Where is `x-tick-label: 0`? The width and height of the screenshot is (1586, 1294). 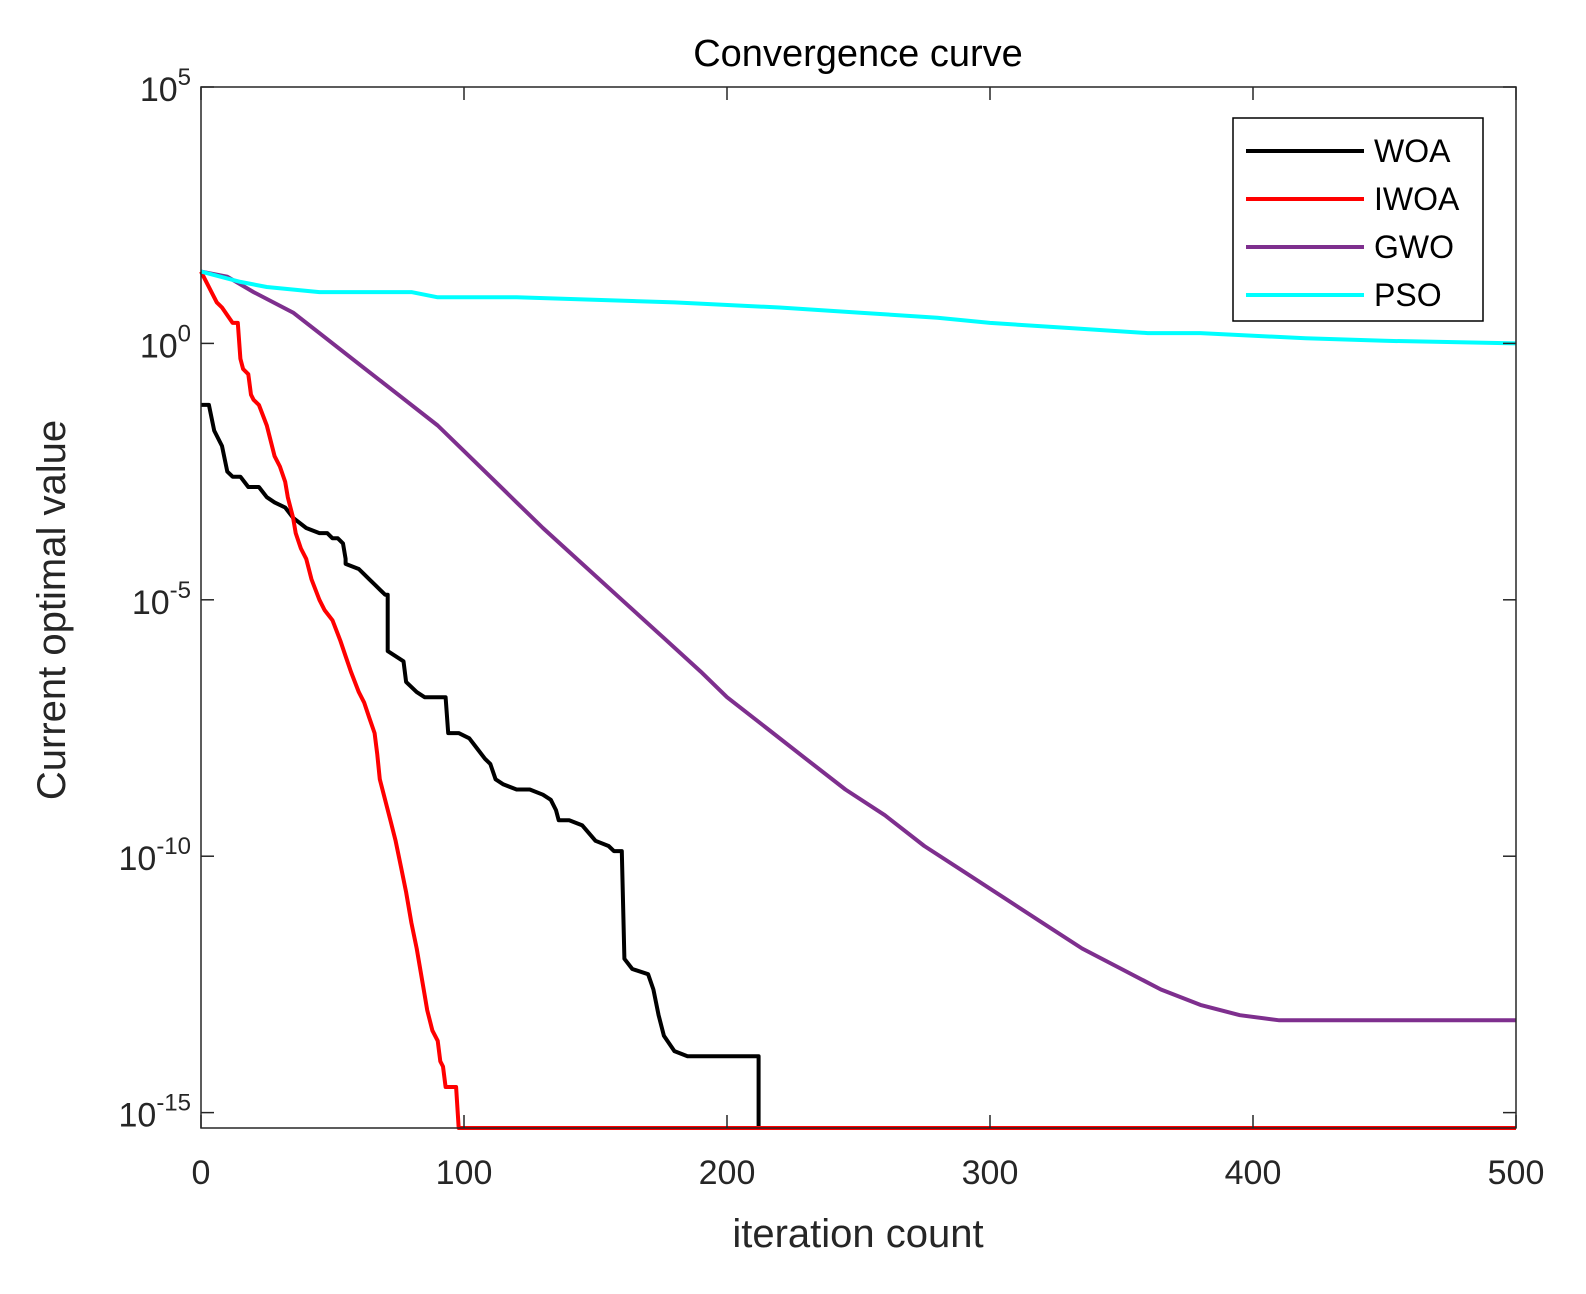
x-tick-label: 0 is located at coordinates (201, 1173).